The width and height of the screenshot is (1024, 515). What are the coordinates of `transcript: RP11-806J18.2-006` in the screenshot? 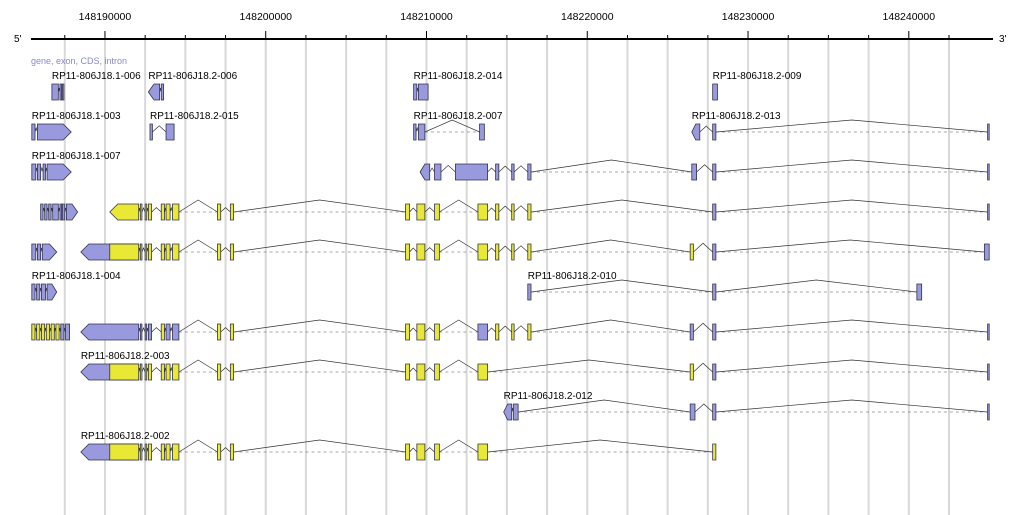 It's located at (192, 86).